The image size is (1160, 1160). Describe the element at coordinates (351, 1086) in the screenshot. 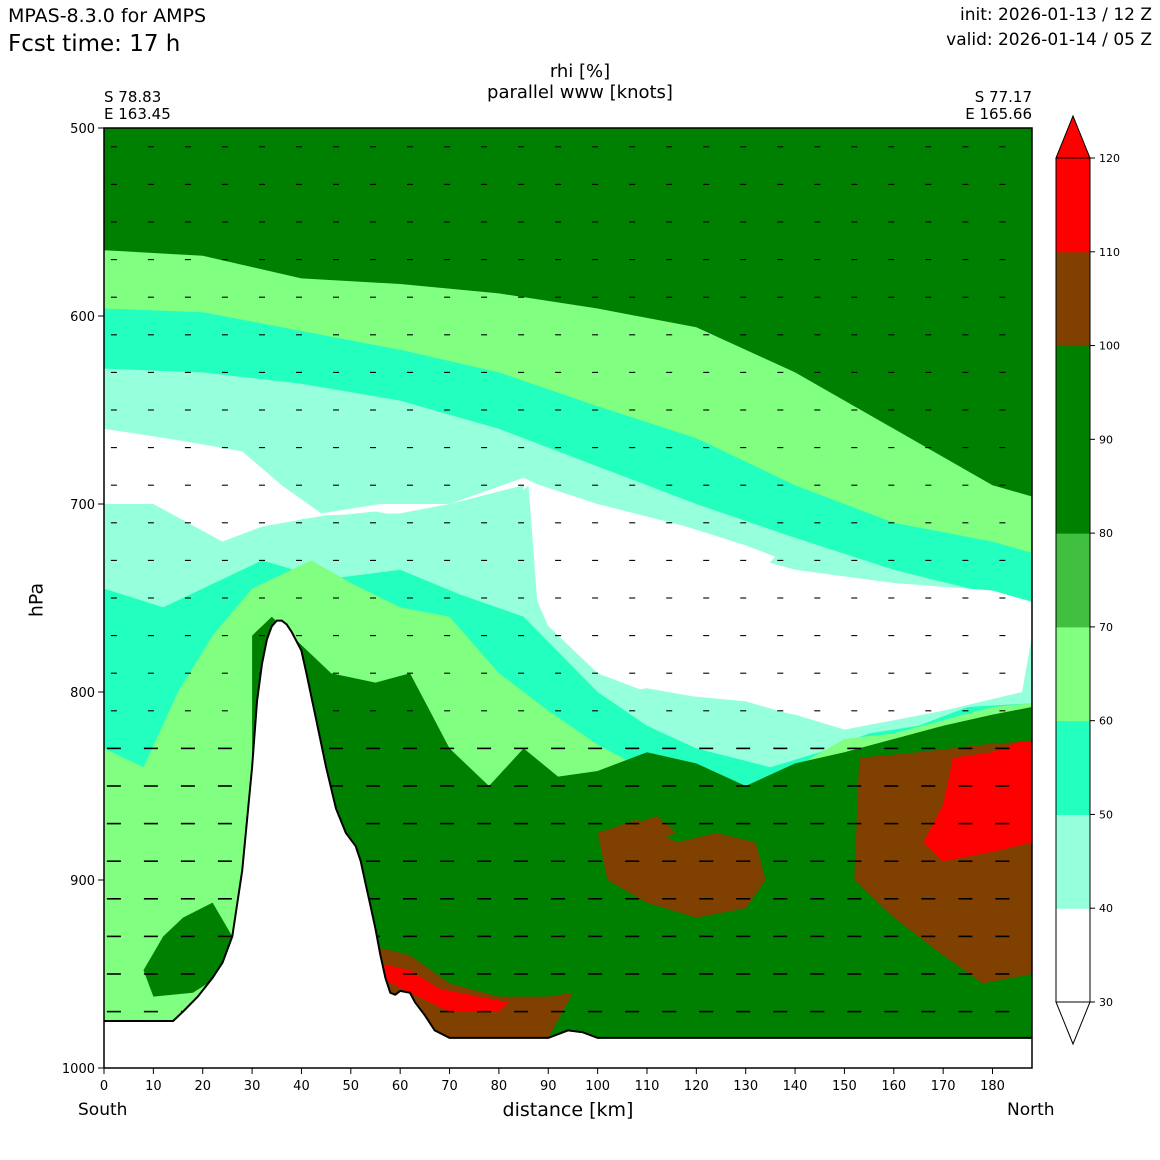

I see `x-tick-label: 50` at that location.